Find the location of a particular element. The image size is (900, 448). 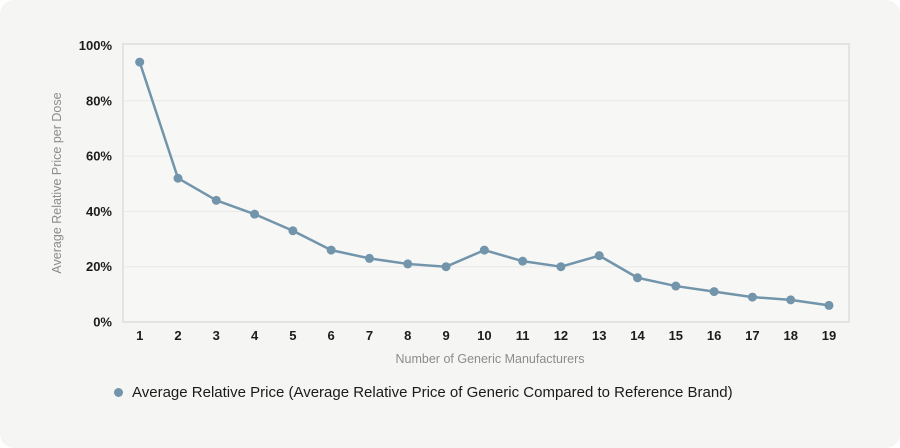

x-tick-label: 4 is located at coordinates (255, 335).